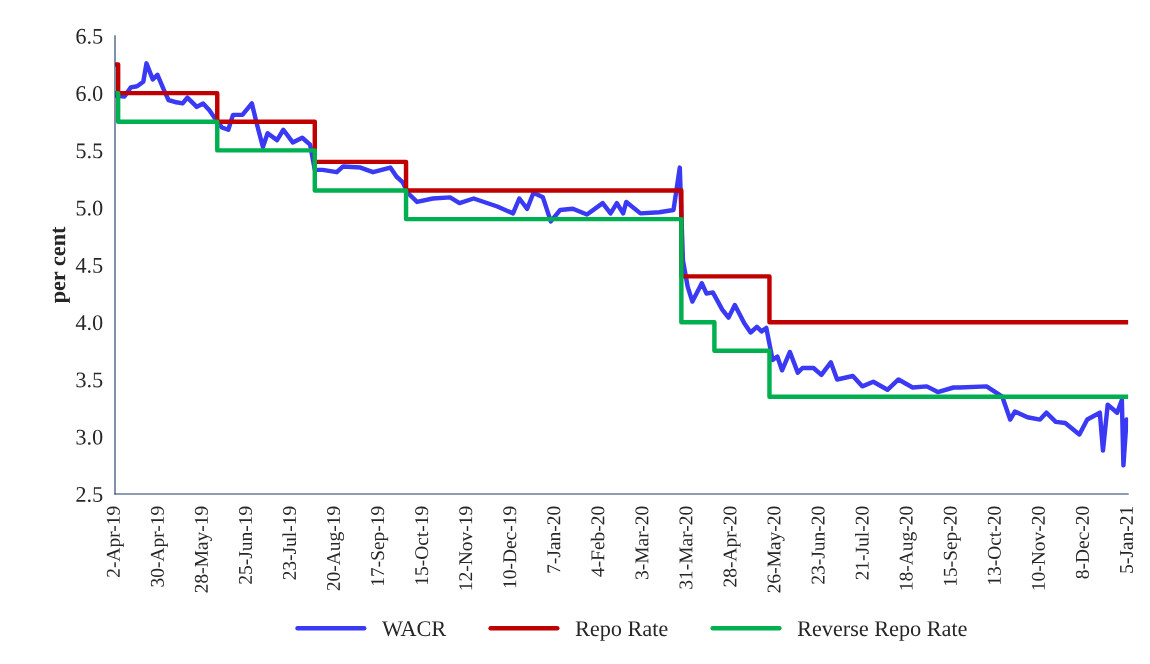 This screenshot has width=1150, height=664. Describe the element at coordinates (335, 548) in the screenshot. I see `x-tick-label: 20-Aug-19` at that location.